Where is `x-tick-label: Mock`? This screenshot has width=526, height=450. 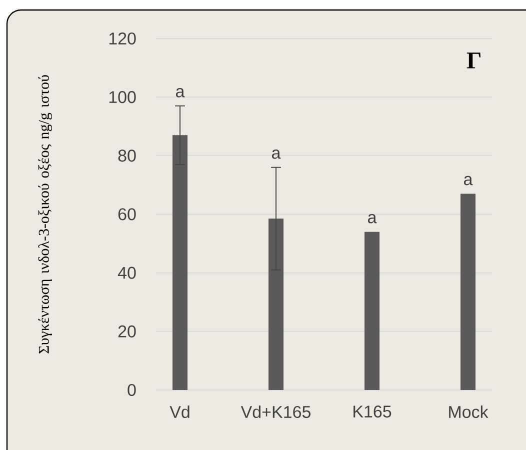
x-tick-label: Mock is located at coordinates (468, 412).